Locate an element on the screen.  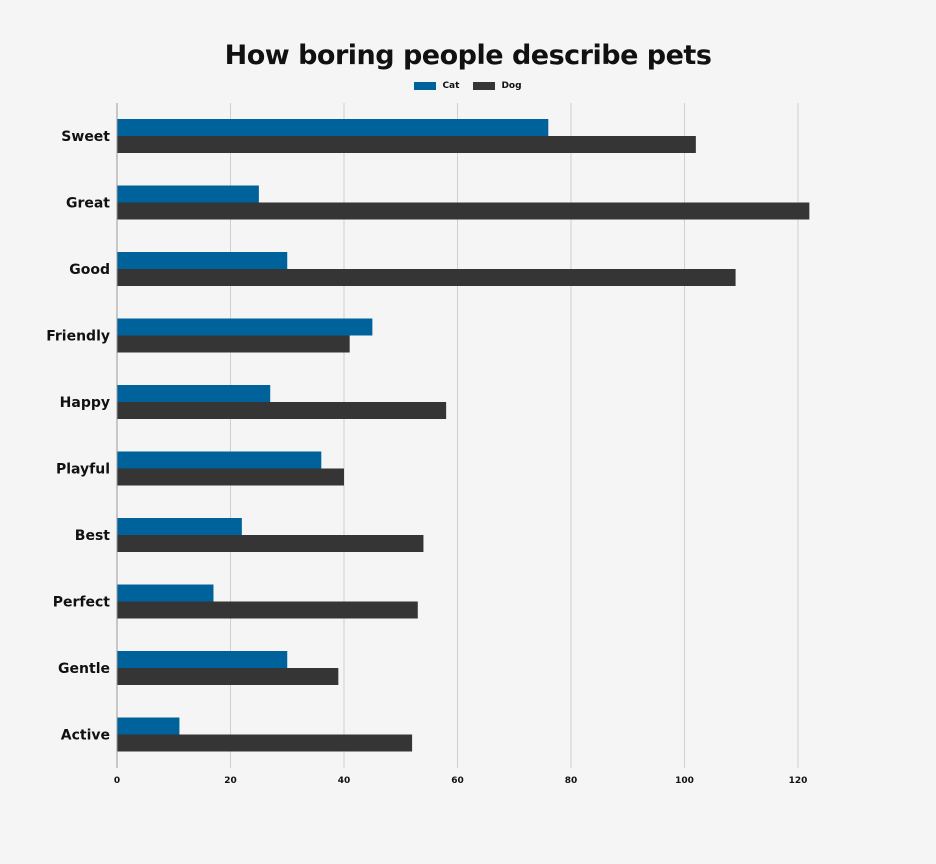
category-label-gentle: Gentle is located at coordinates (84, 669).